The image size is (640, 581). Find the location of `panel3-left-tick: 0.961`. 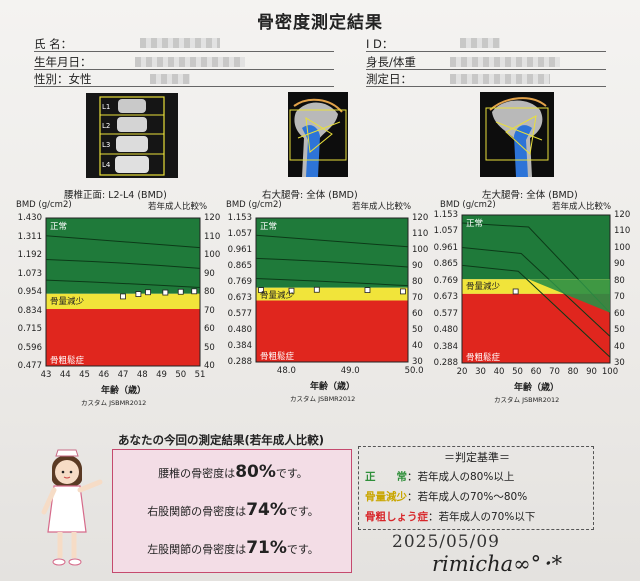

panel3-left-tick: 0.961 is located at coordinates (445, 247).